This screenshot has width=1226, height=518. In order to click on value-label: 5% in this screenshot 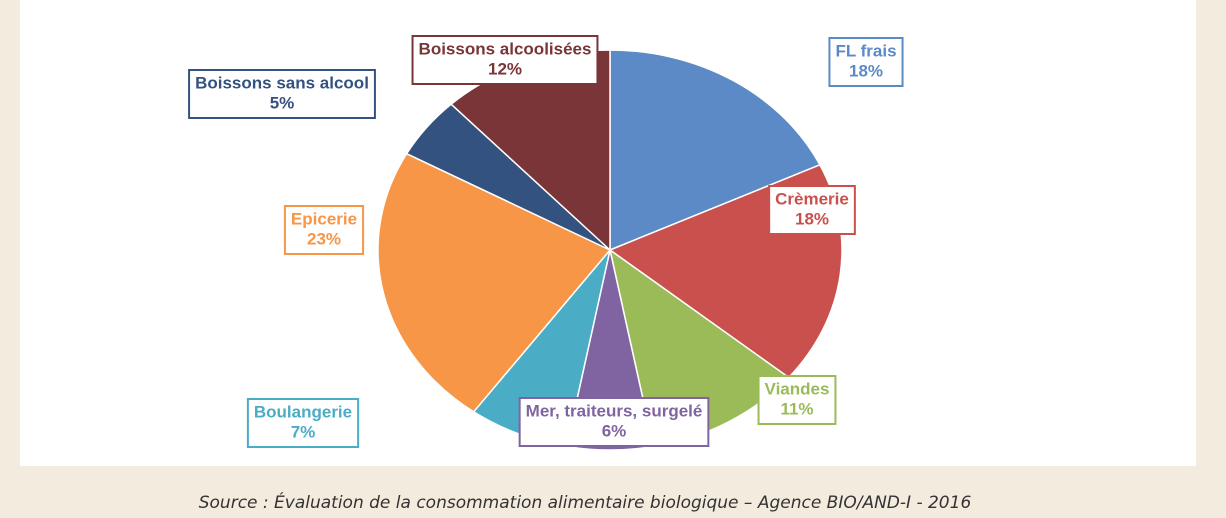, I will do `click(282, 102)`.